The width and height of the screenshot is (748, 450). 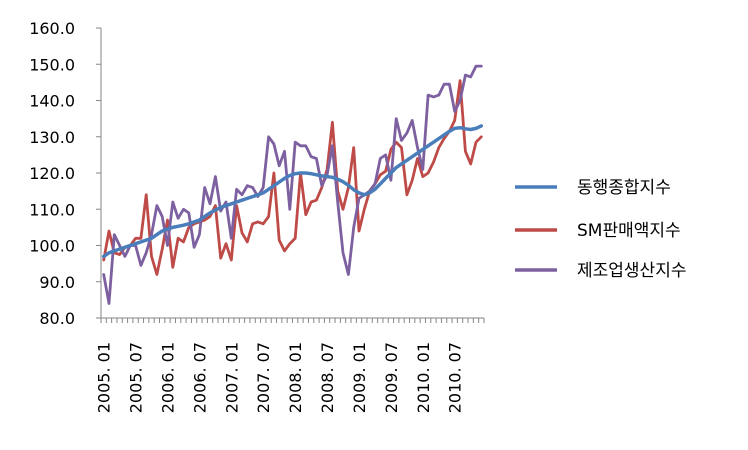 I want to click on y-tick-label: 90.0, so click(x=57, y=282).